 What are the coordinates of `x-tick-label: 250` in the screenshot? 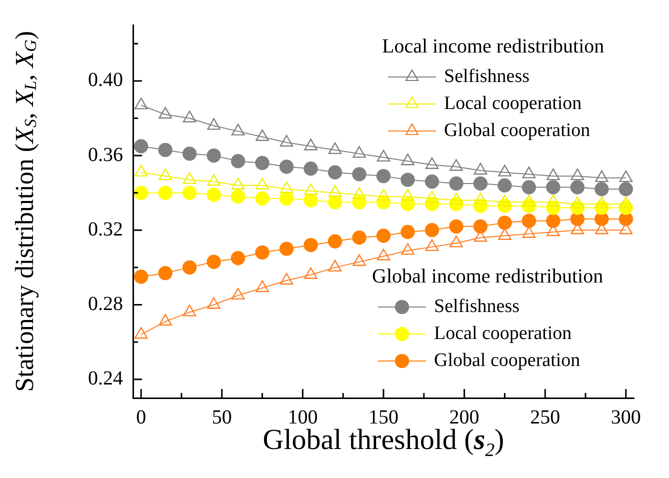 It's located at (545, 417).